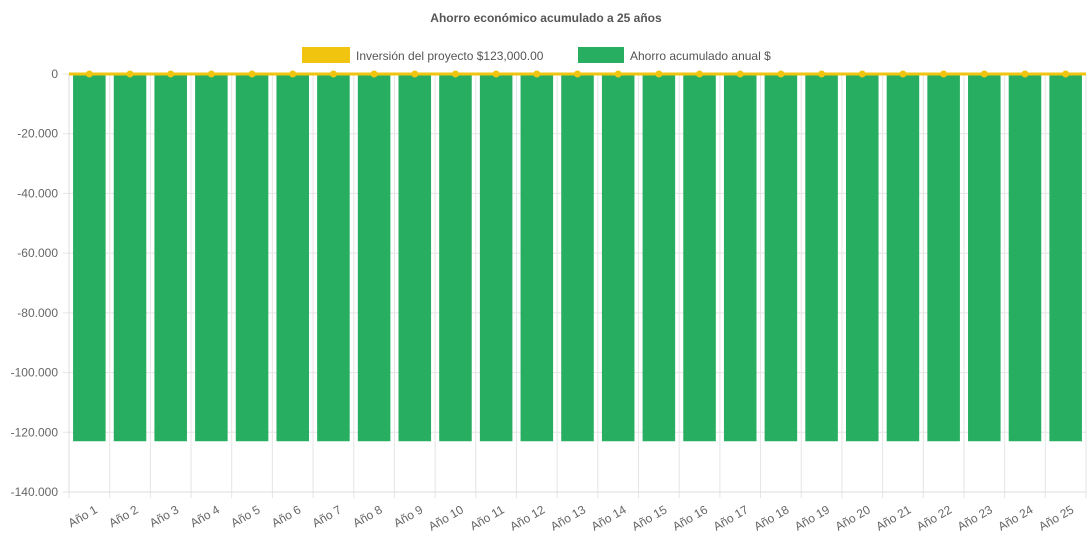 This screenshot has width=1092, height=545. I want to click on x-tick-label: Año 3, so click(164, 516).